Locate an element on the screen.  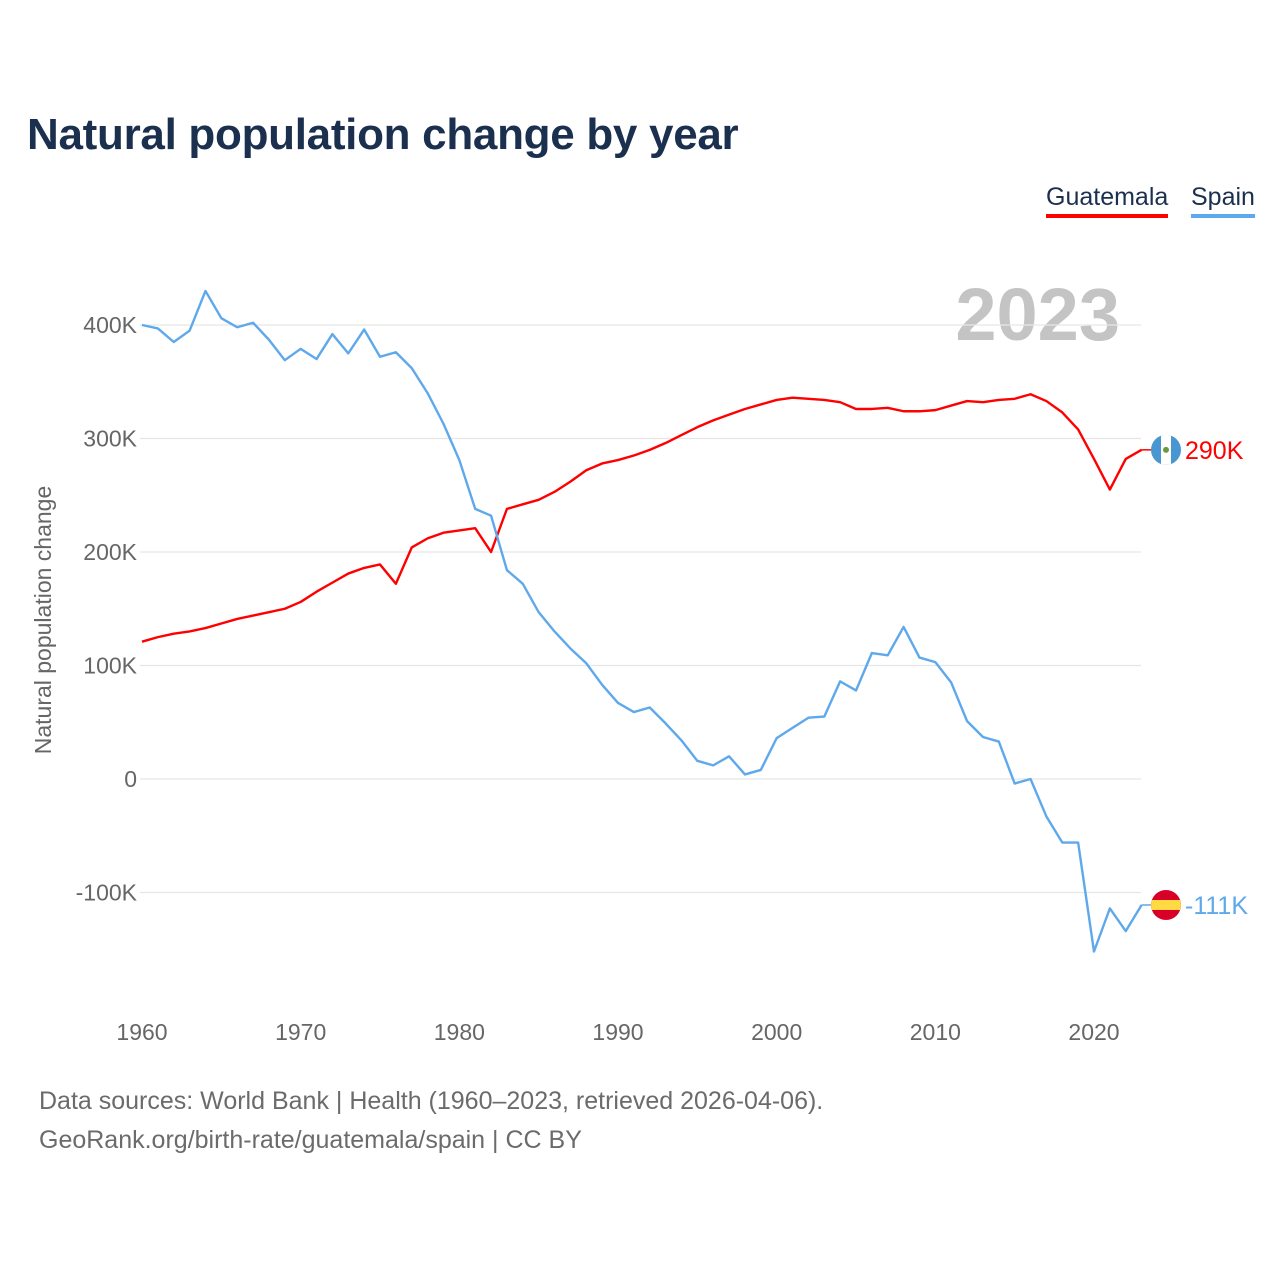
legend-item-guatemala: Guatemala is located at coordinates (1107, 200).